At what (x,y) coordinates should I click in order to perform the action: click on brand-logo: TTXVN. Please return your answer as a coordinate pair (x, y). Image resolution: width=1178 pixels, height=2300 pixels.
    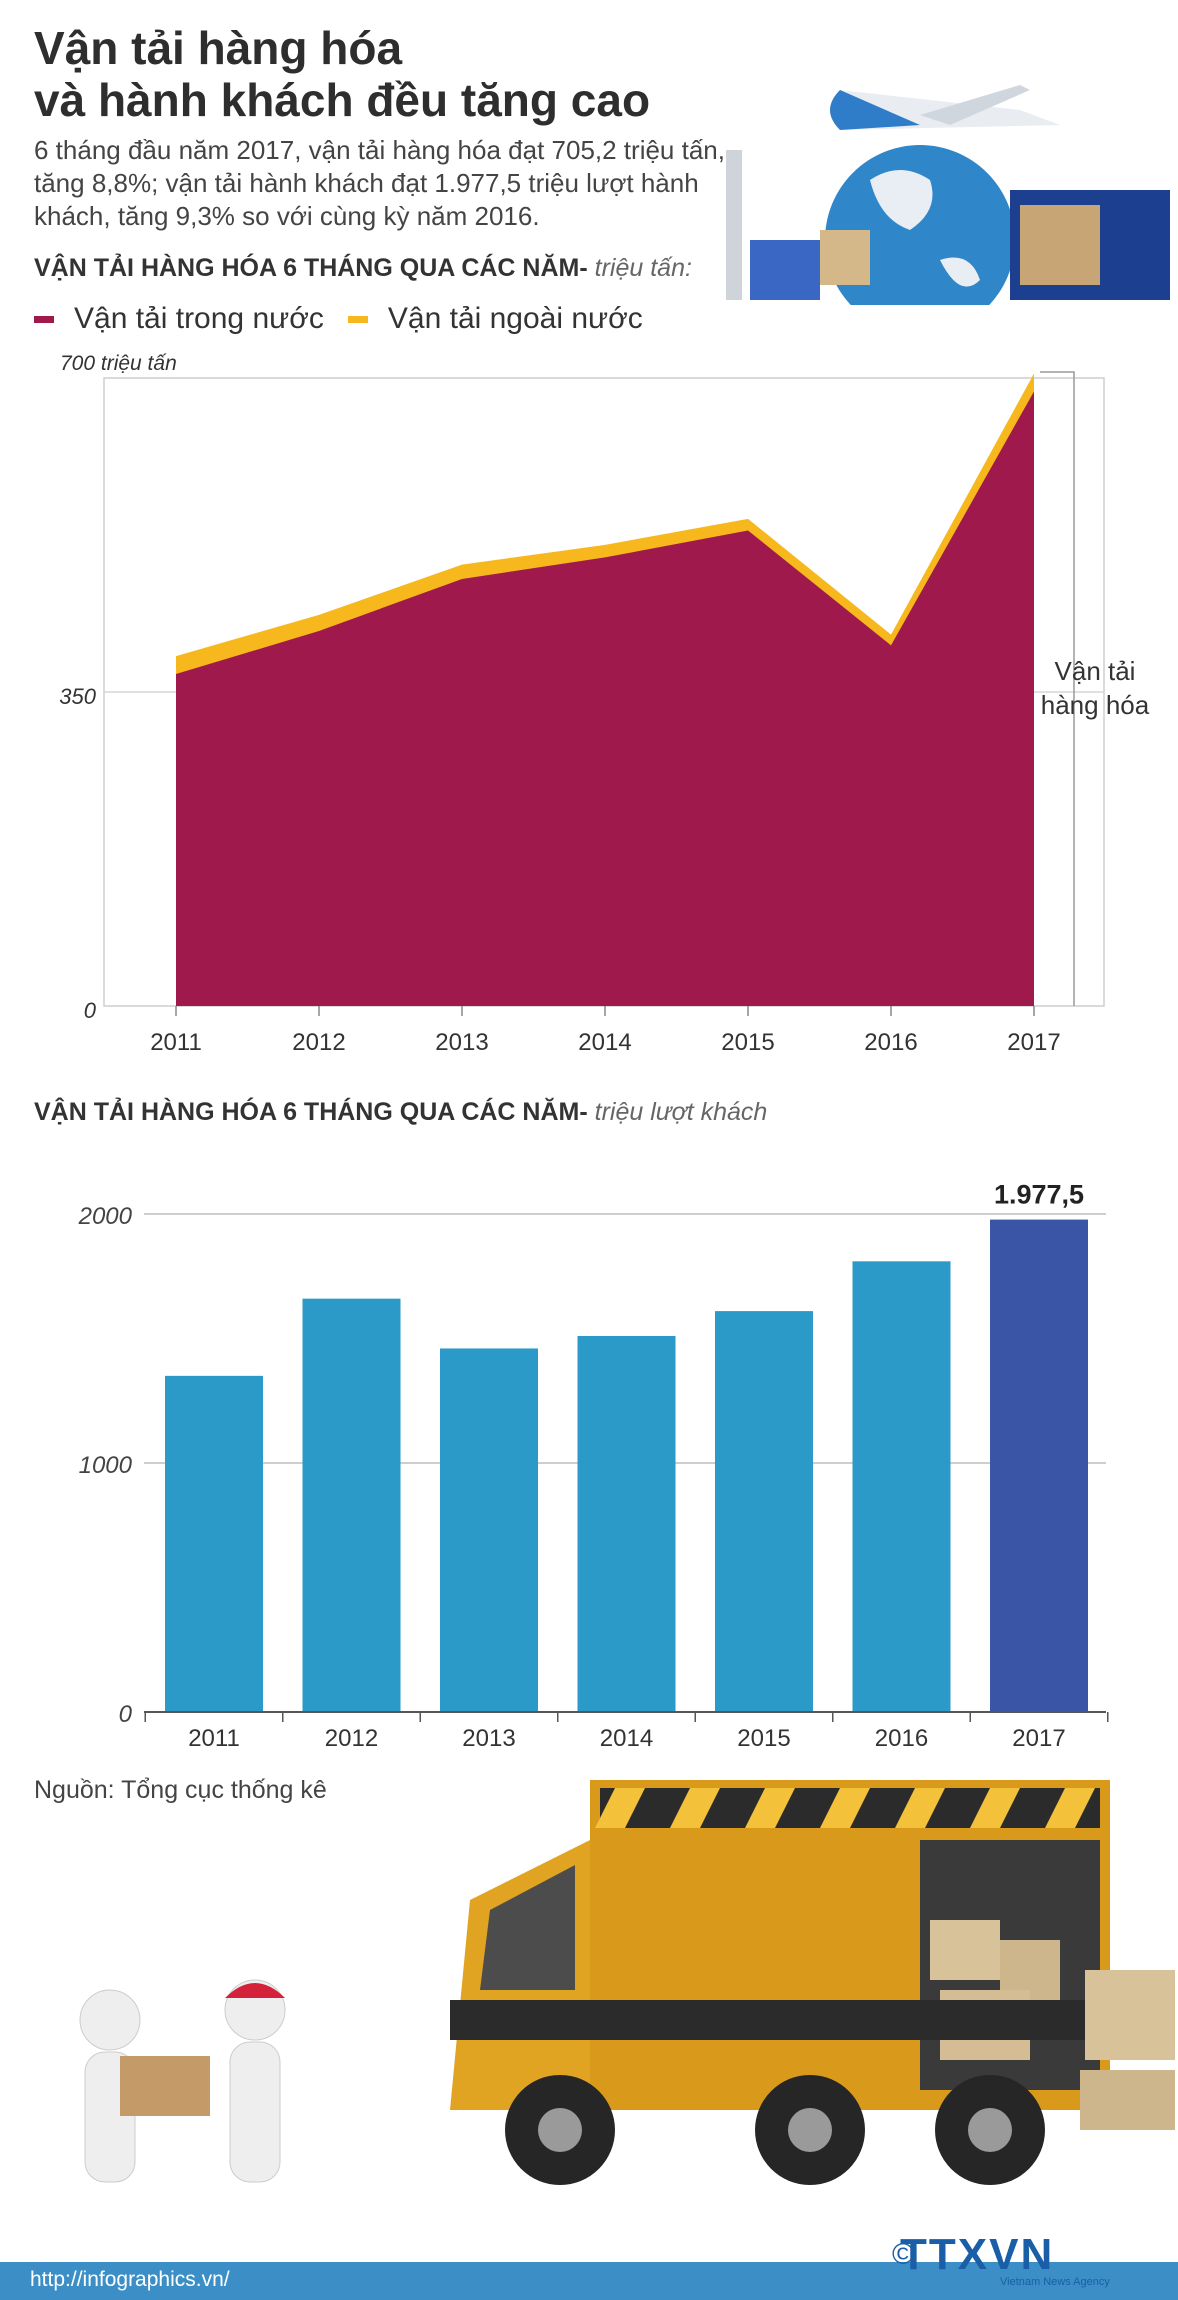
    Looking at the image, I should click on (977, 2254).